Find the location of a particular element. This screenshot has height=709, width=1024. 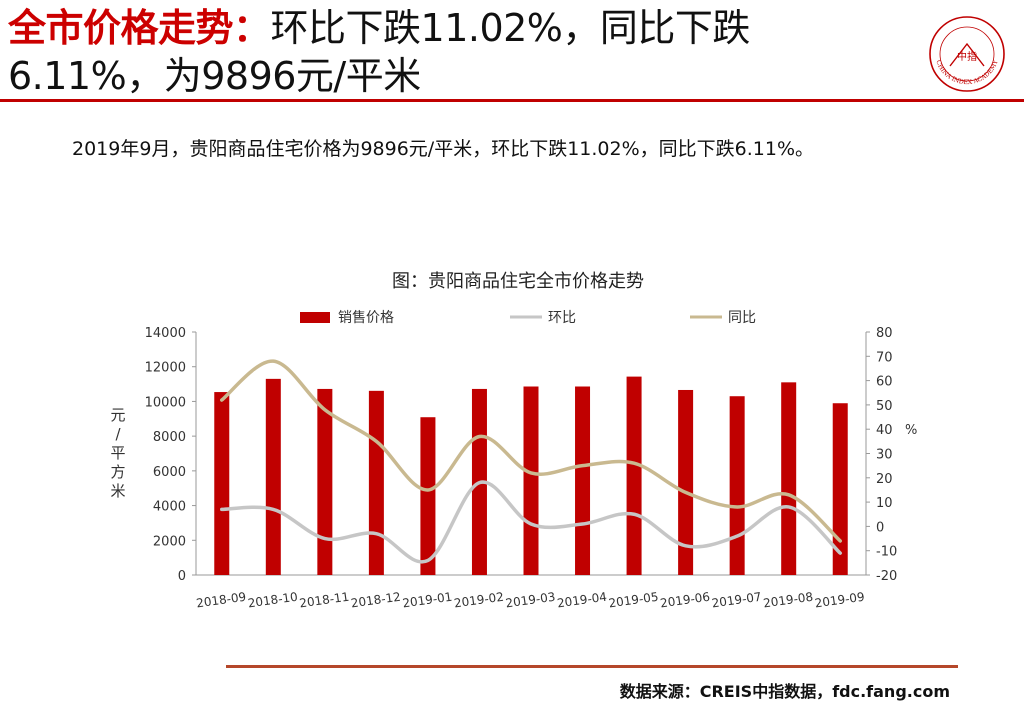

x-tick-label: 2019-05 is located at coordinates (634, 600).